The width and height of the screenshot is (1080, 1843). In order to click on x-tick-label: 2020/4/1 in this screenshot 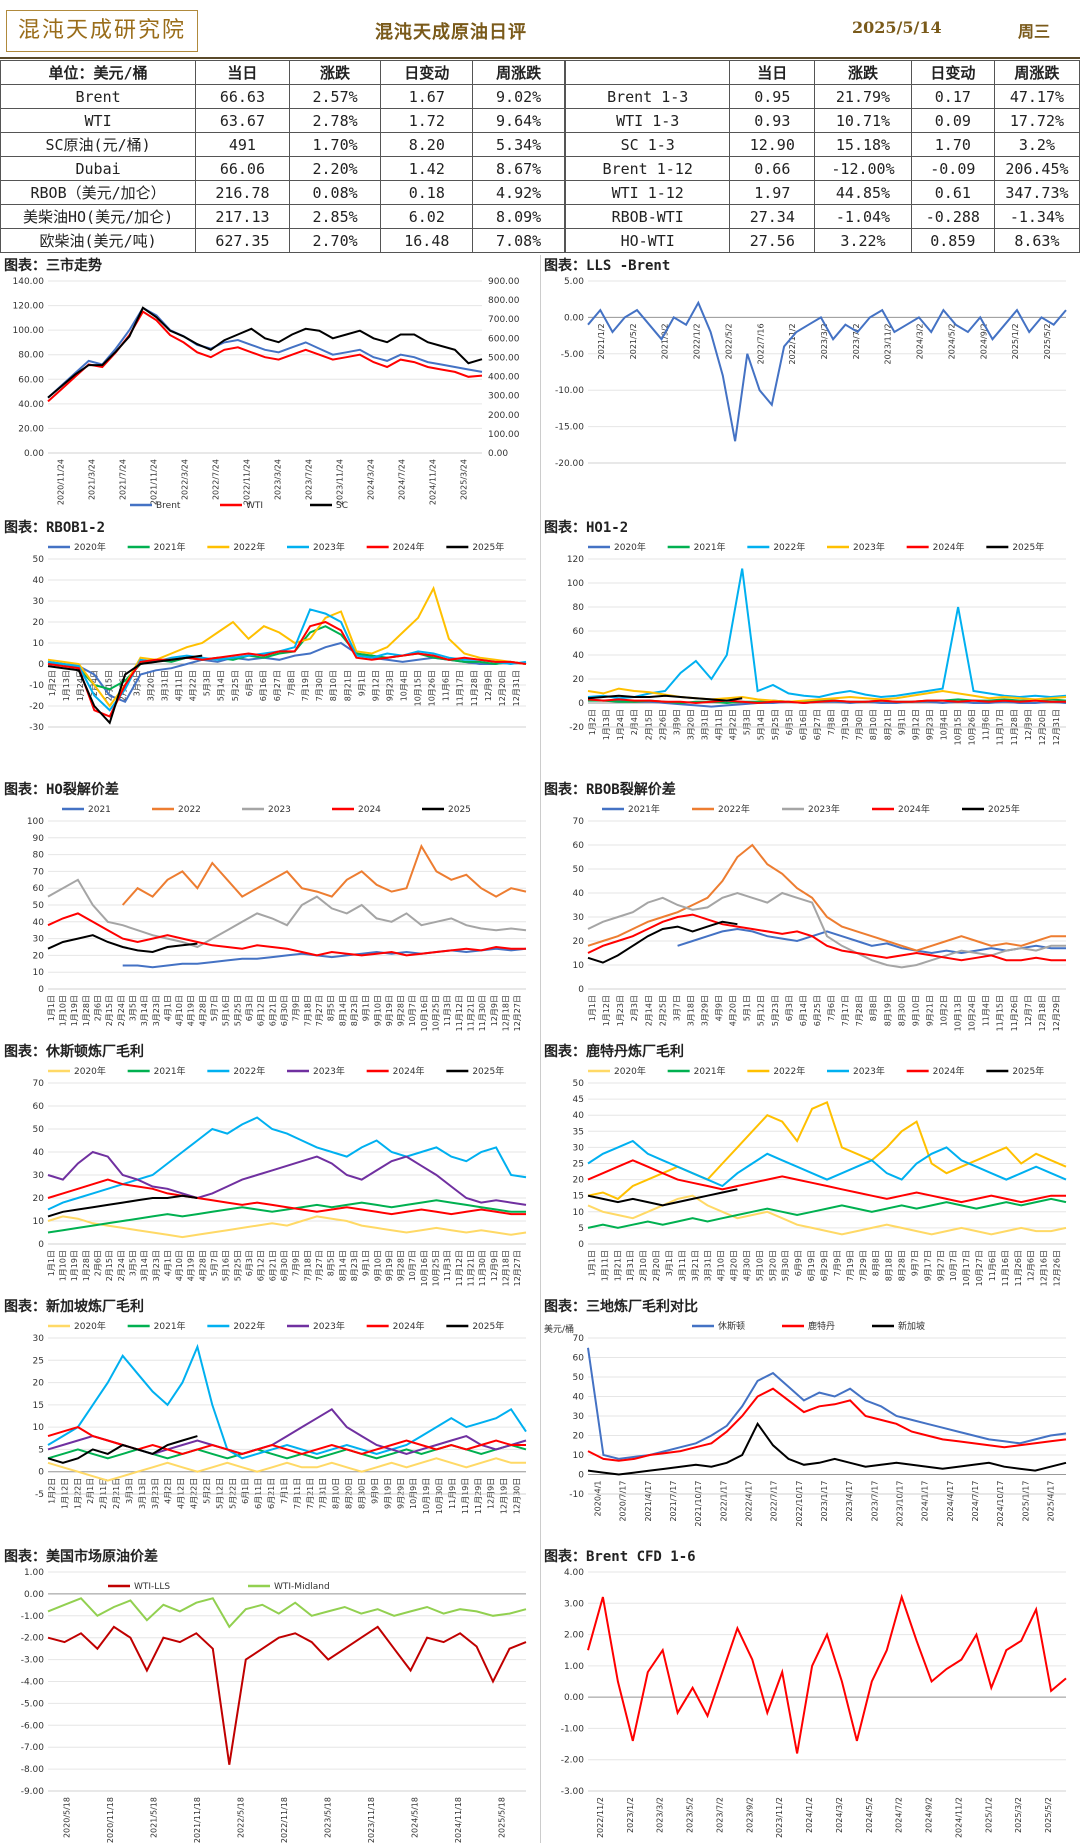, I will do `click(598, 1499)`.